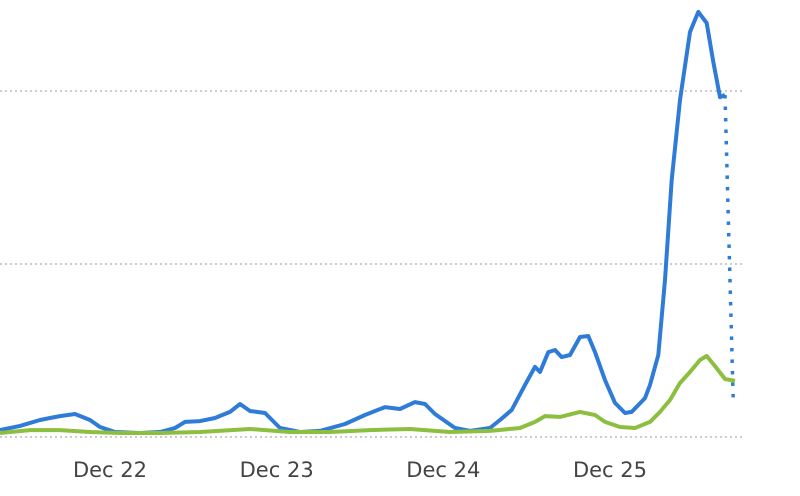  Describe the element at coordinates (729, 248) in the screenshot. I see `line-series` at that location.